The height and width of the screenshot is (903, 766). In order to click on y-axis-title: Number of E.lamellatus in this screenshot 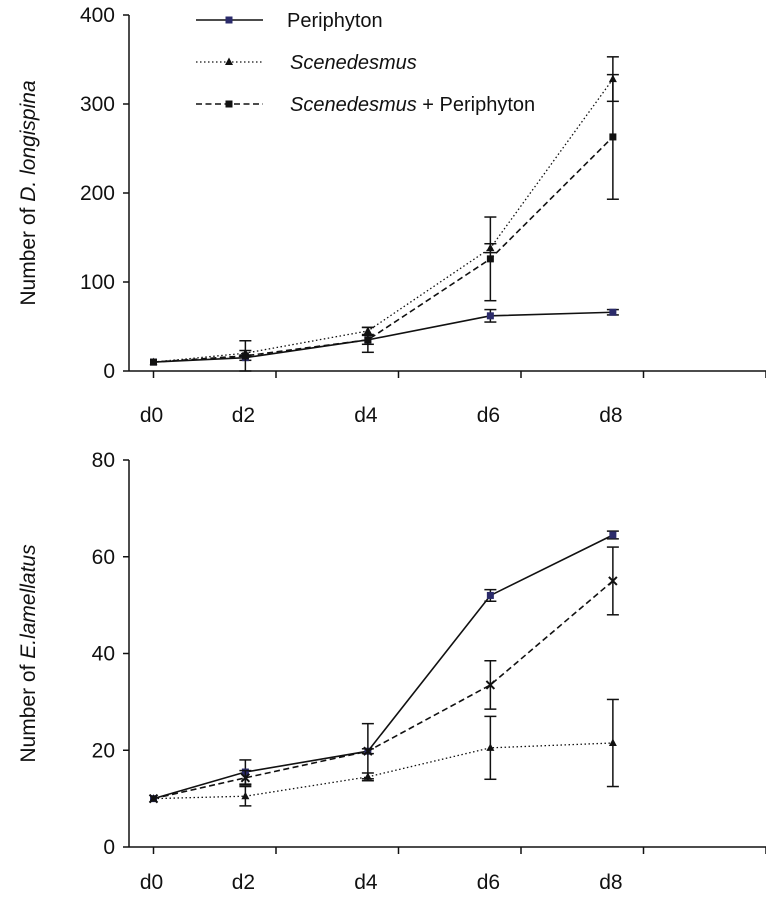, I will do `click(28, 653)`.